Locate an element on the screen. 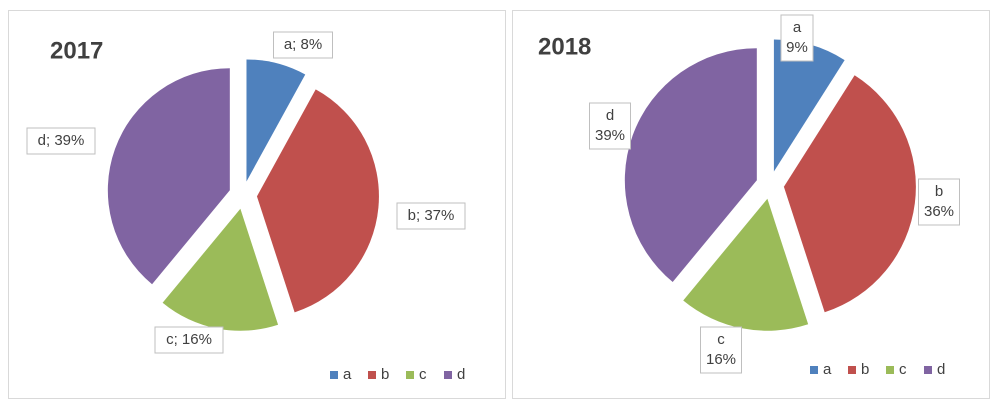 This screenshot has width=994, height=408. data-label: c; 16% is located at coordinates (189, 339).